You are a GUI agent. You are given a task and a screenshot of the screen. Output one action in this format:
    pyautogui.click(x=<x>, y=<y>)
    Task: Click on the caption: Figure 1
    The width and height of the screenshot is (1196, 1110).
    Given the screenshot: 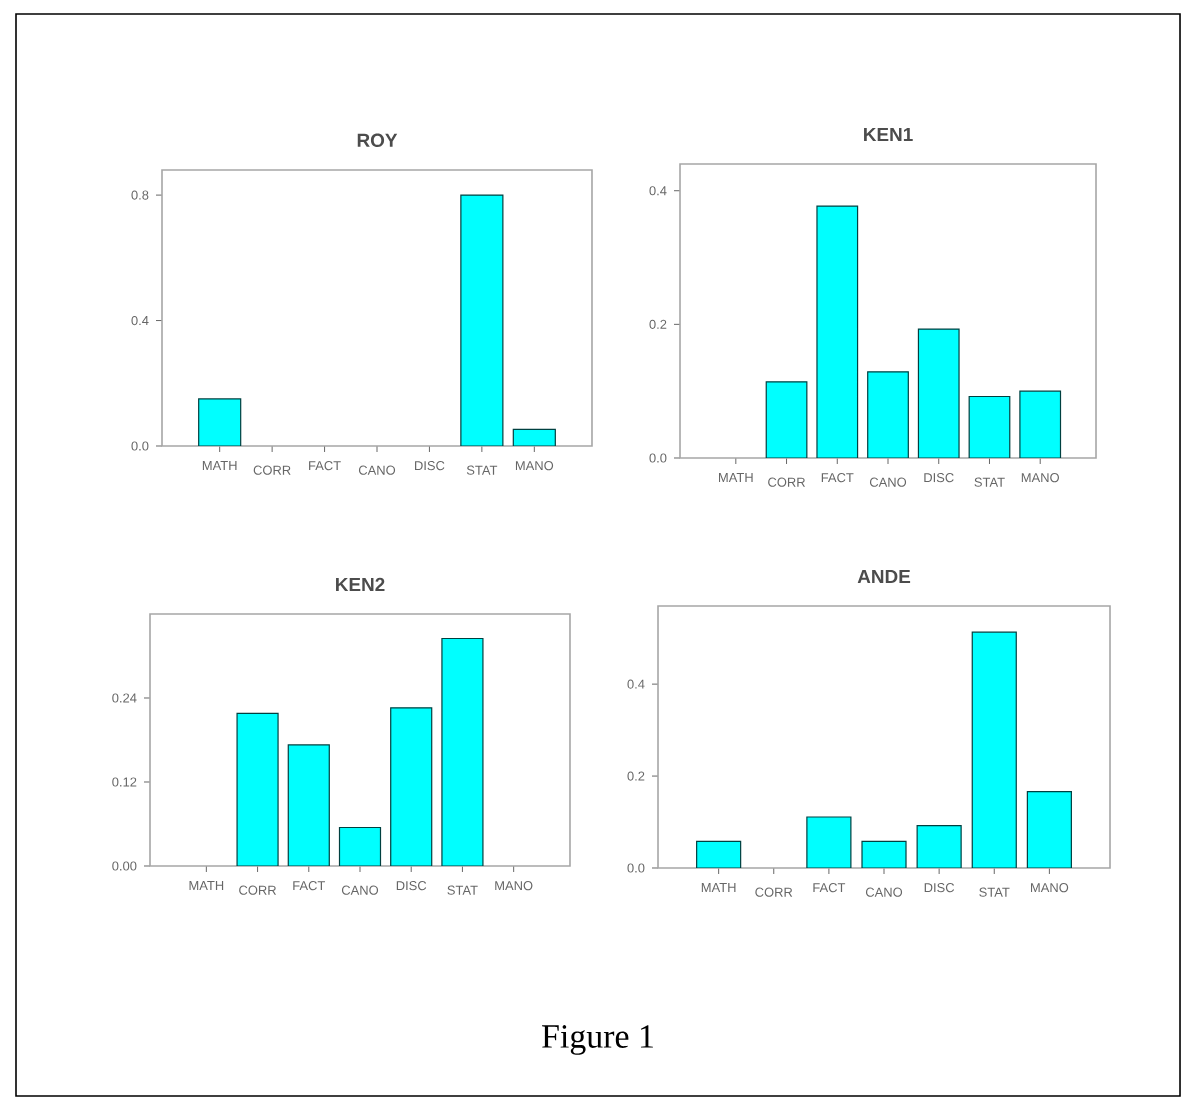 What is the action you would take?
    pyautogui.click(x=597, y=1040)
    